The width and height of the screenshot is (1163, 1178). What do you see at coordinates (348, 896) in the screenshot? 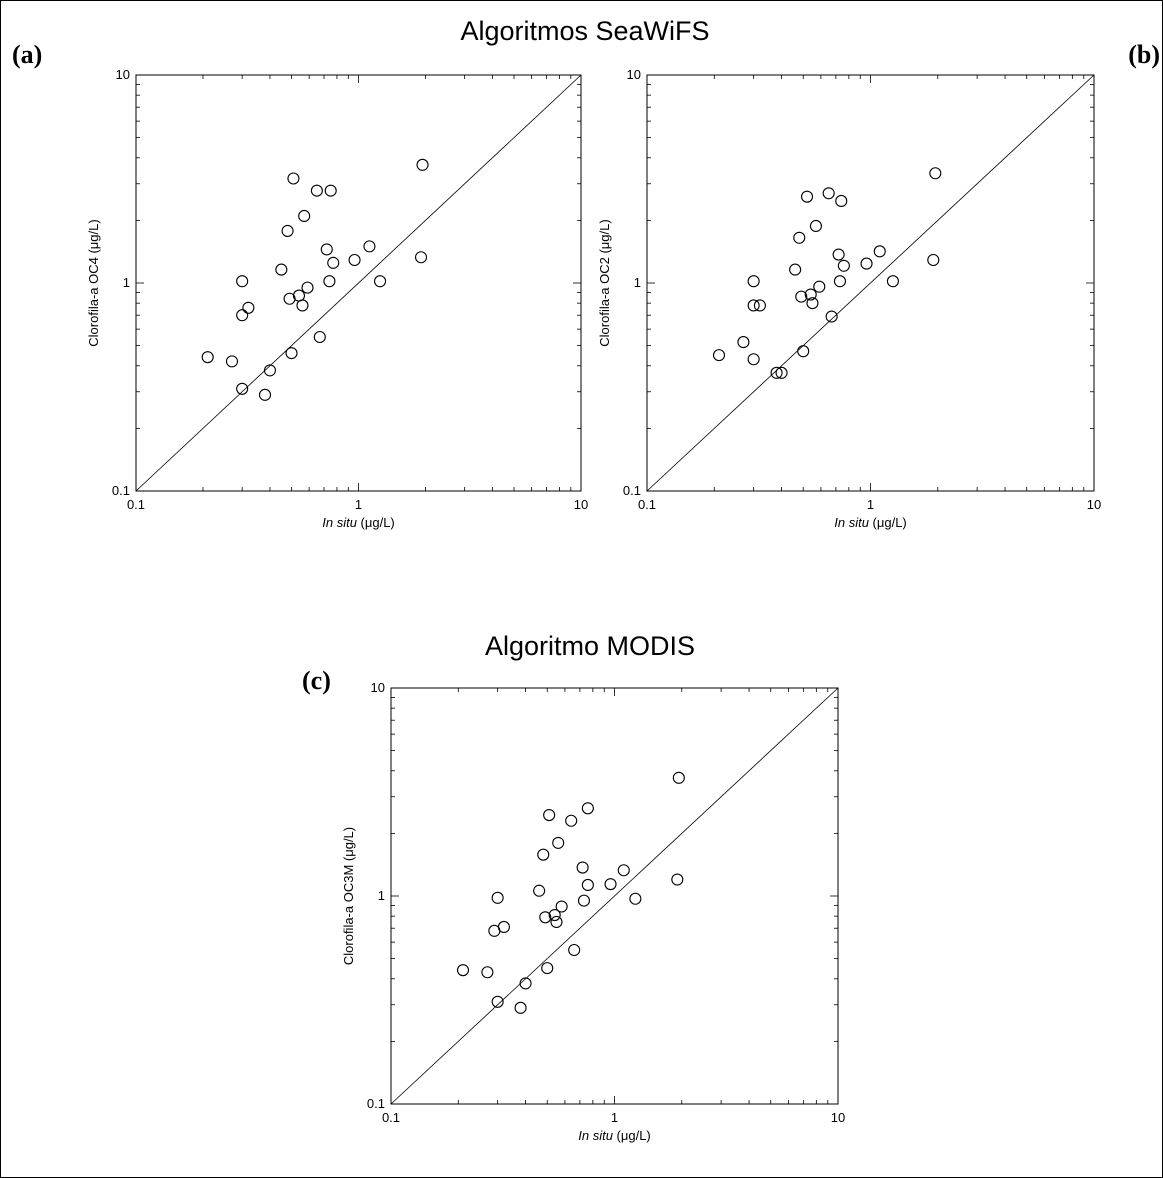
I see `y-axis-label: Clorofila-a OC3M (μg/L)` at bounding box center [348, 896].